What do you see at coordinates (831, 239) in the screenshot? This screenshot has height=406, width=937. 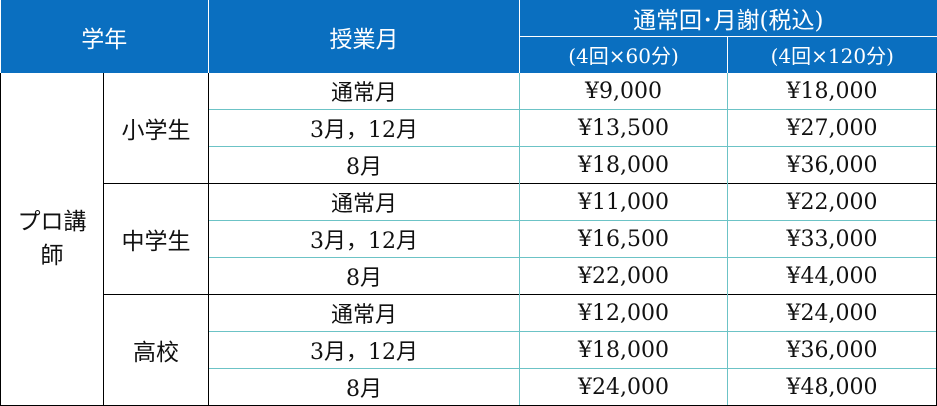 I see `fee-120min-cell: ¥33,000` at bounding box center [831, 239].